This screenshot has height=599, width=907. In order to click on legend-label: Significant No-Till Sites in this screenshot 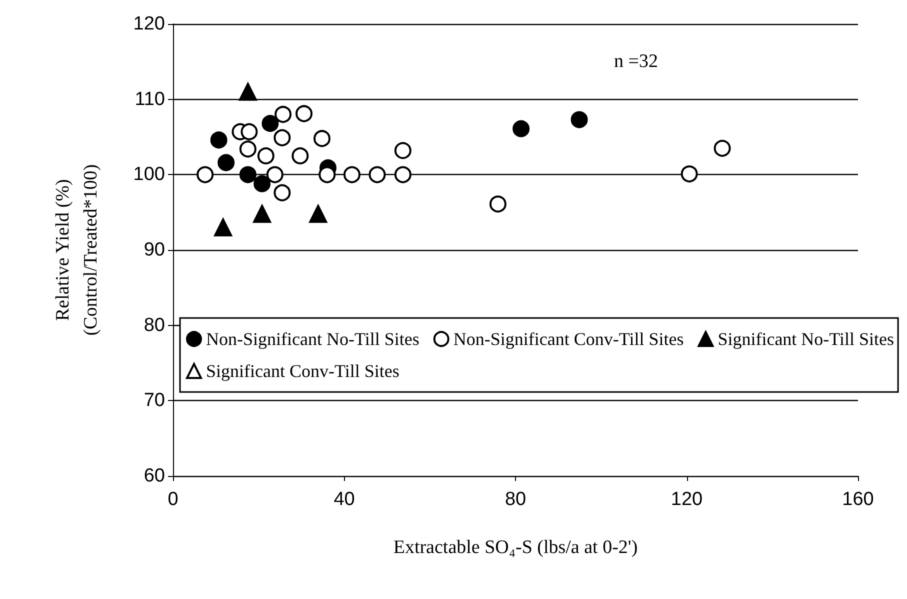, I will do `click(806, 339)`.